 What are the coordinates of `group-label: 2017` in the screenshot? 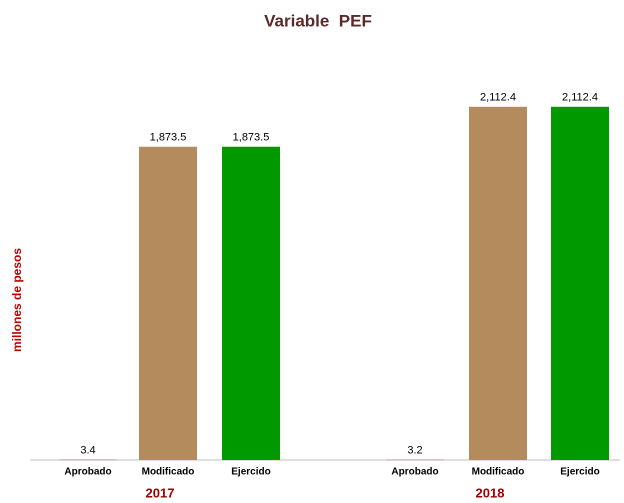 It's located at (160, 492).